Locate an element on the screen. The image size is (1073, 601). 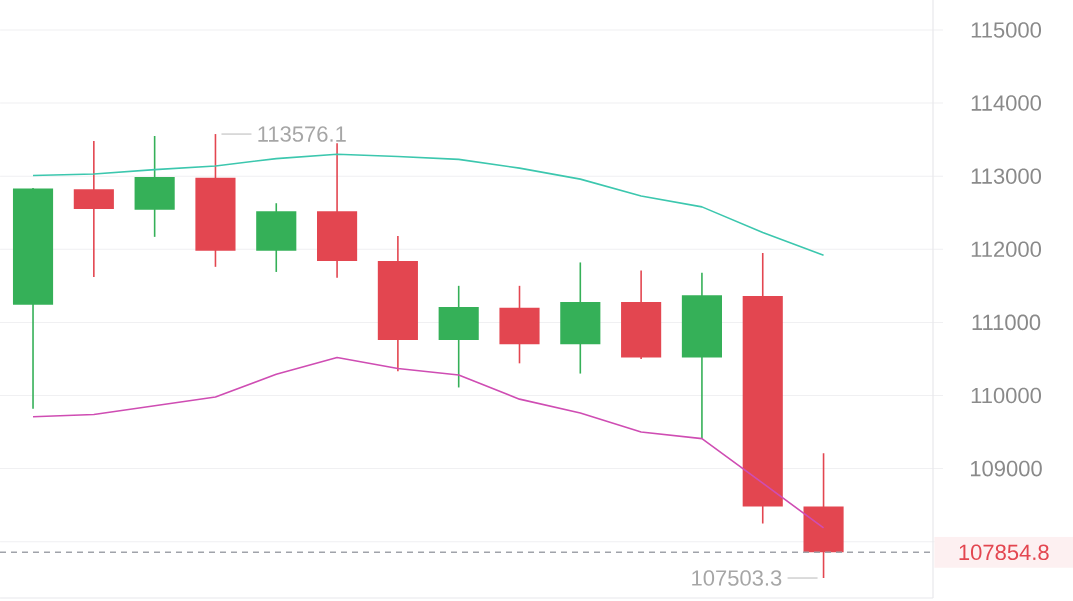
y-tick-label: 111000 is located at coordinates (1006, 322).